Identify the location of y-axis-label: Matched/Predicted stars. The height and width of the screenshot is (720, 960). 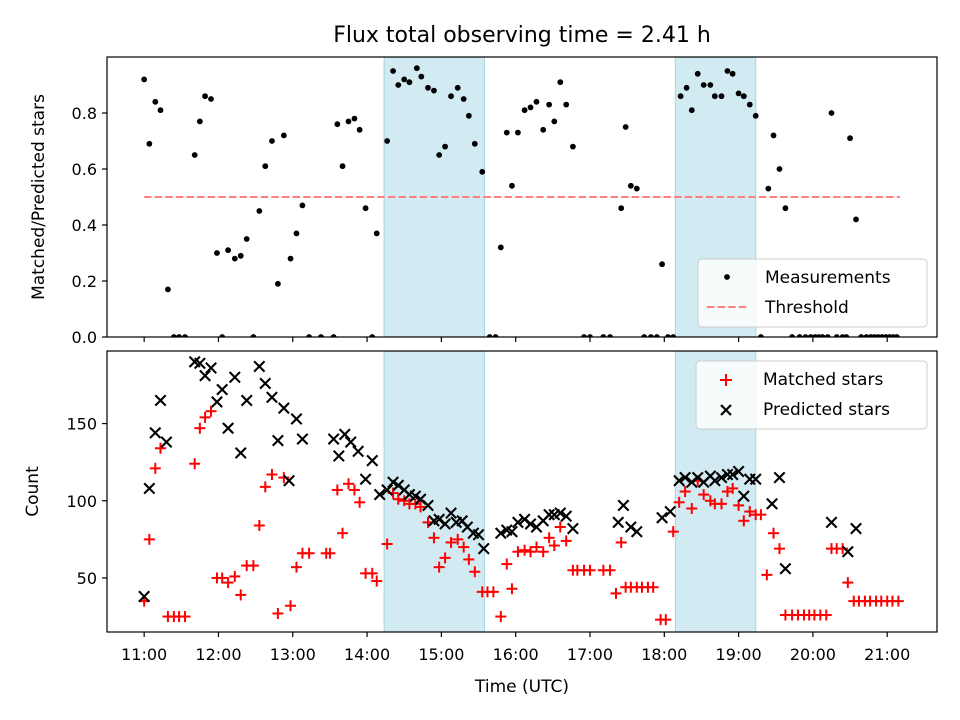
(39, 197).